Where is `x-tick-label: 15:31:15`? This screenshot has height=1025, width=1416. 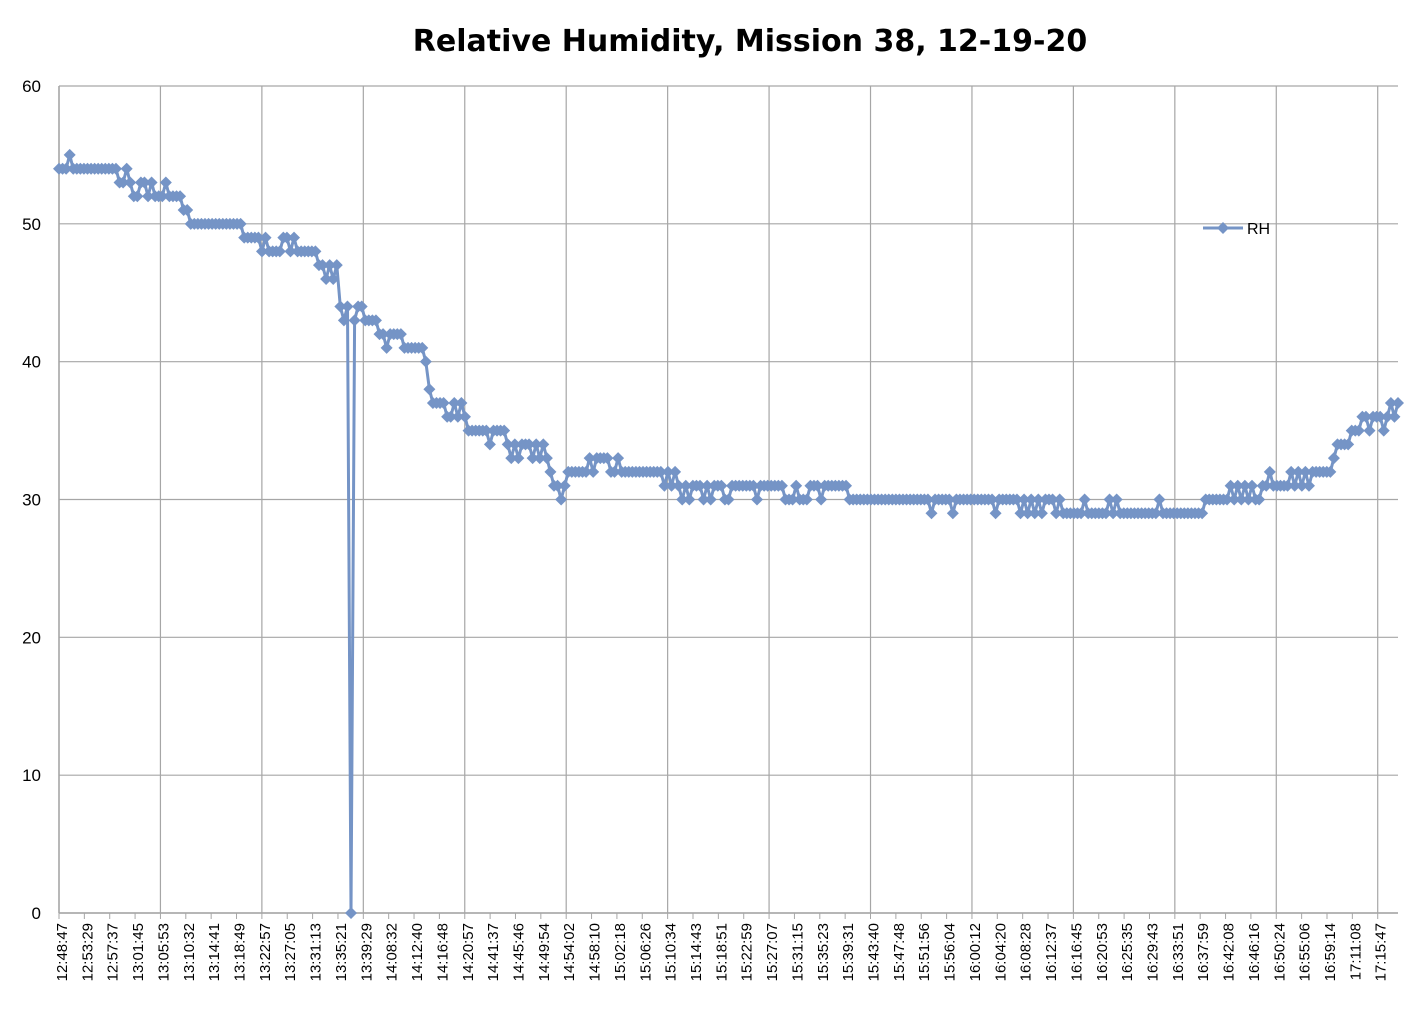 x-tick-label: 15:31:15 is located at coordinates (797, 952).